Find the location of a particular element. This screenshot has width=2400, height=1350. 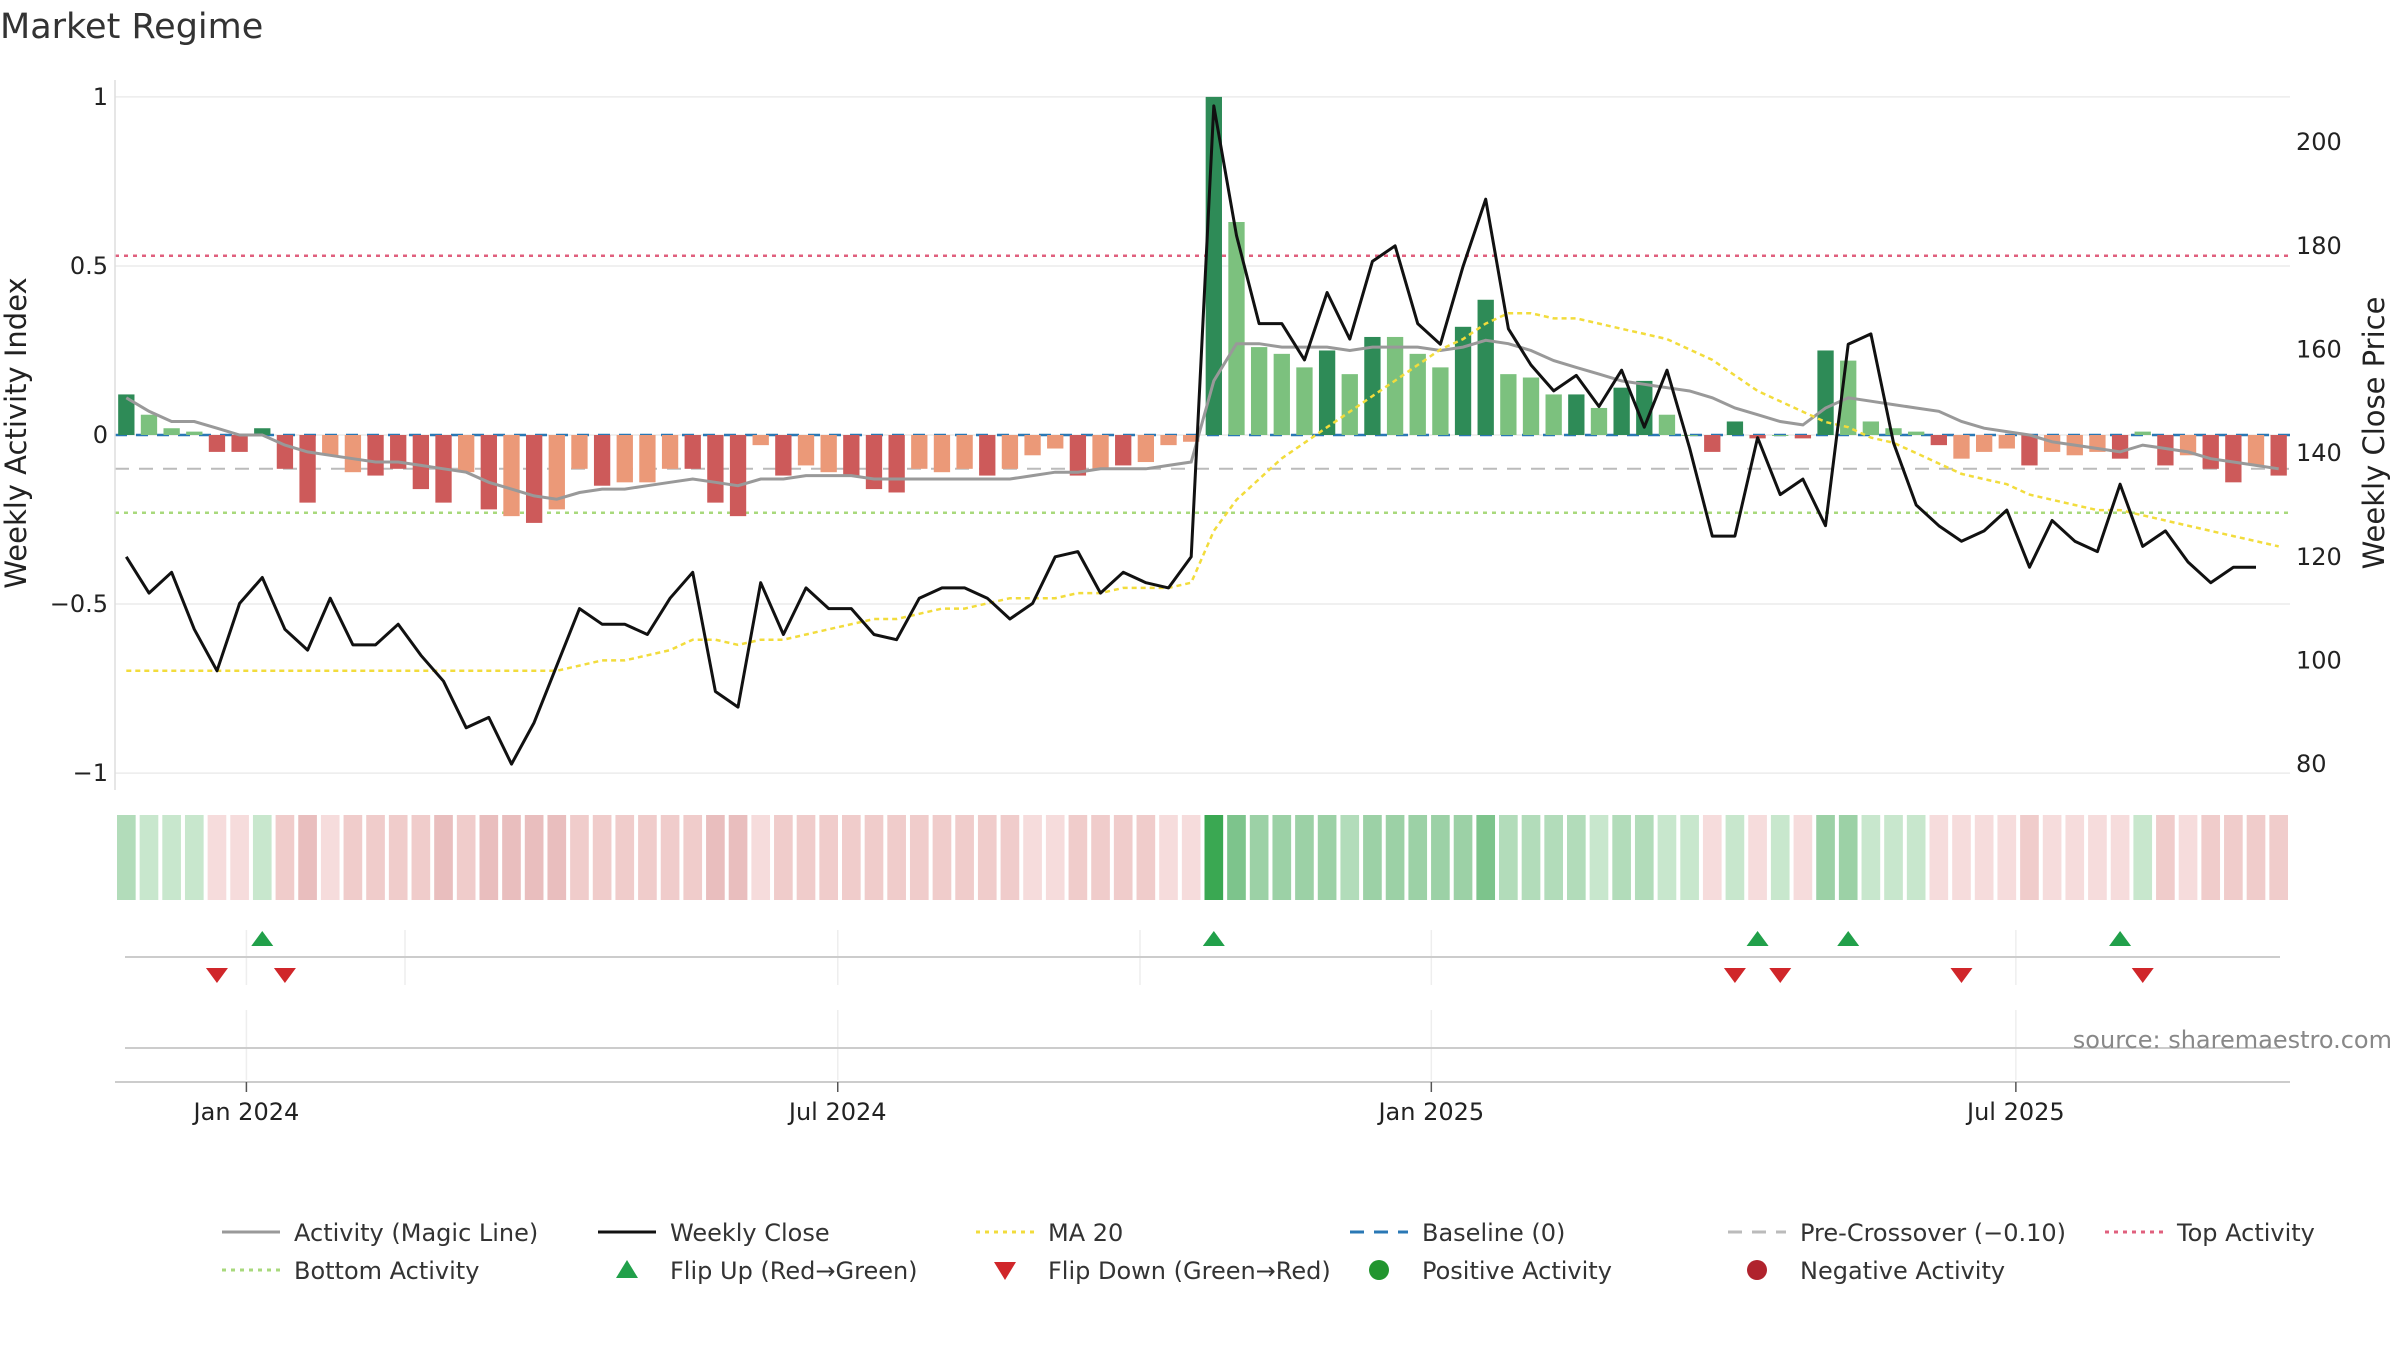

right-tick-label: 140 is located at coordinates (2319, 453).